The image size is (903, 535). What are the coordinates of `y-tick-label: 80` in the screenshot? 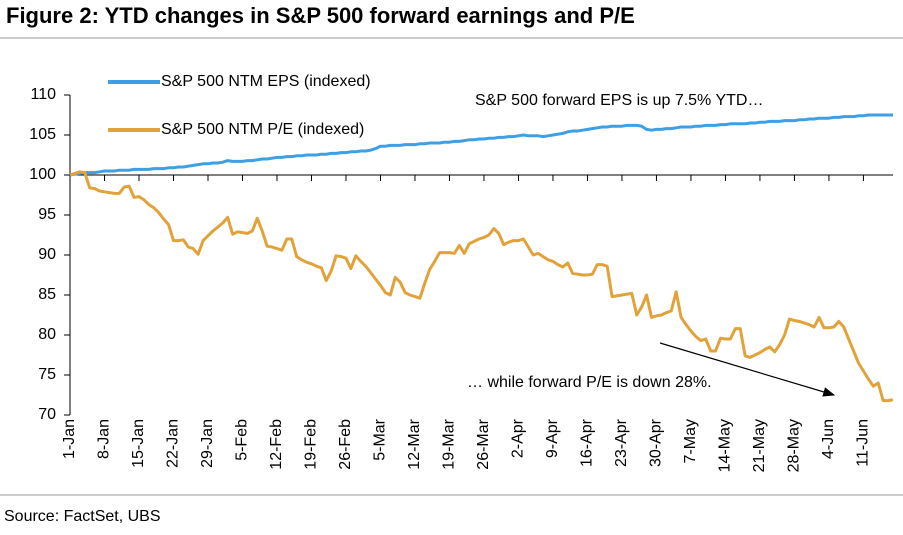 It's located at (47, 334).